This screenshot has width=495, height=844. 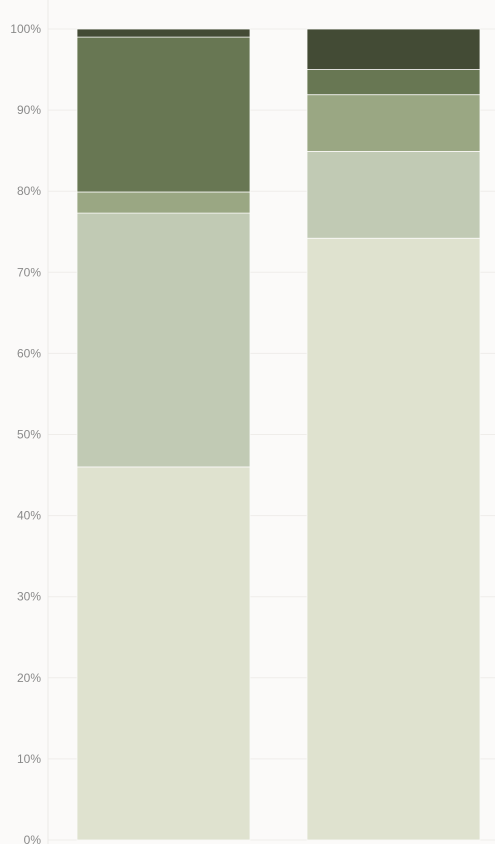 I want to click on y-tick-label: 50%, so click(x=29, y=435).